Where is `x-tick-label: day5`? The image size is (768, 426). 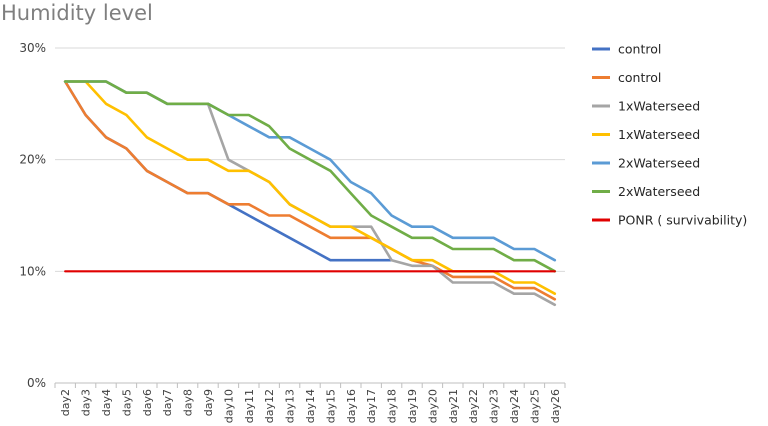
x-tick-label: day5 is located at coordinates (126, 402).